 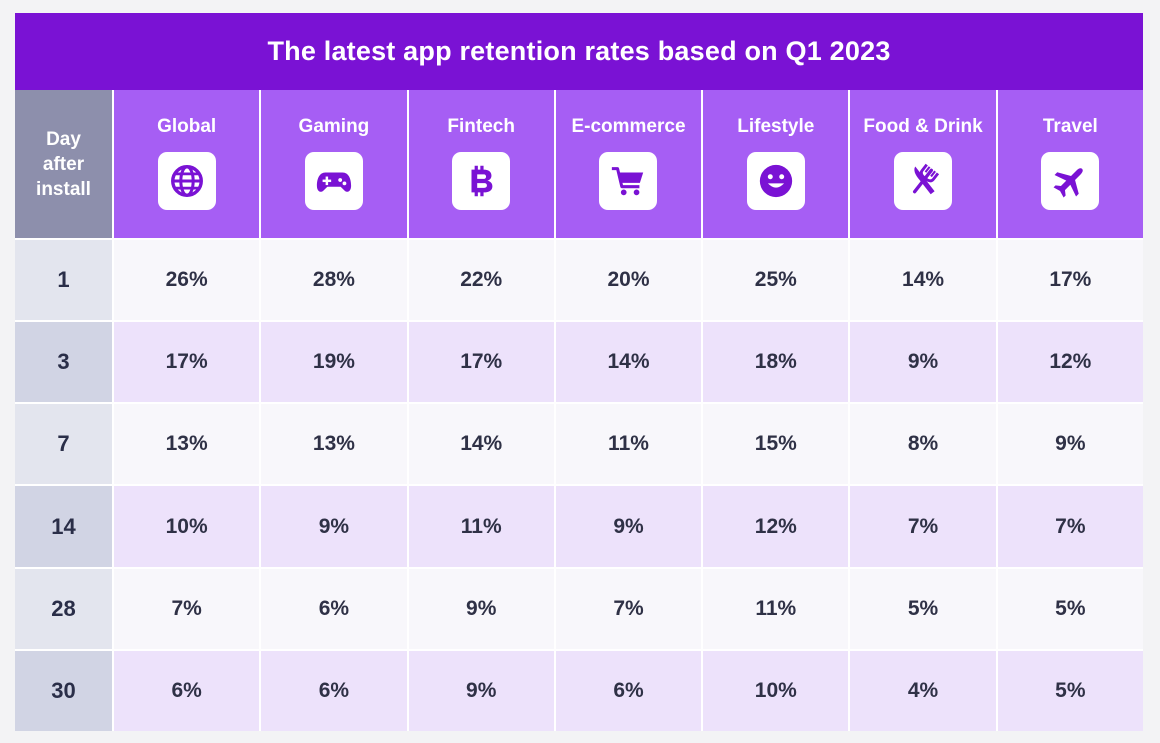 I want to click on column-header-label: Food & Drink, so click(x=923, y=126).